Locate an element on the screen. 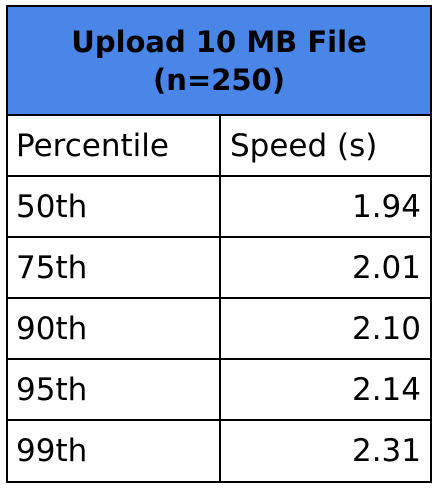 This screenshot has height=500, width=438. speed-cell: 1.94 is located at coordinates (386, 206).